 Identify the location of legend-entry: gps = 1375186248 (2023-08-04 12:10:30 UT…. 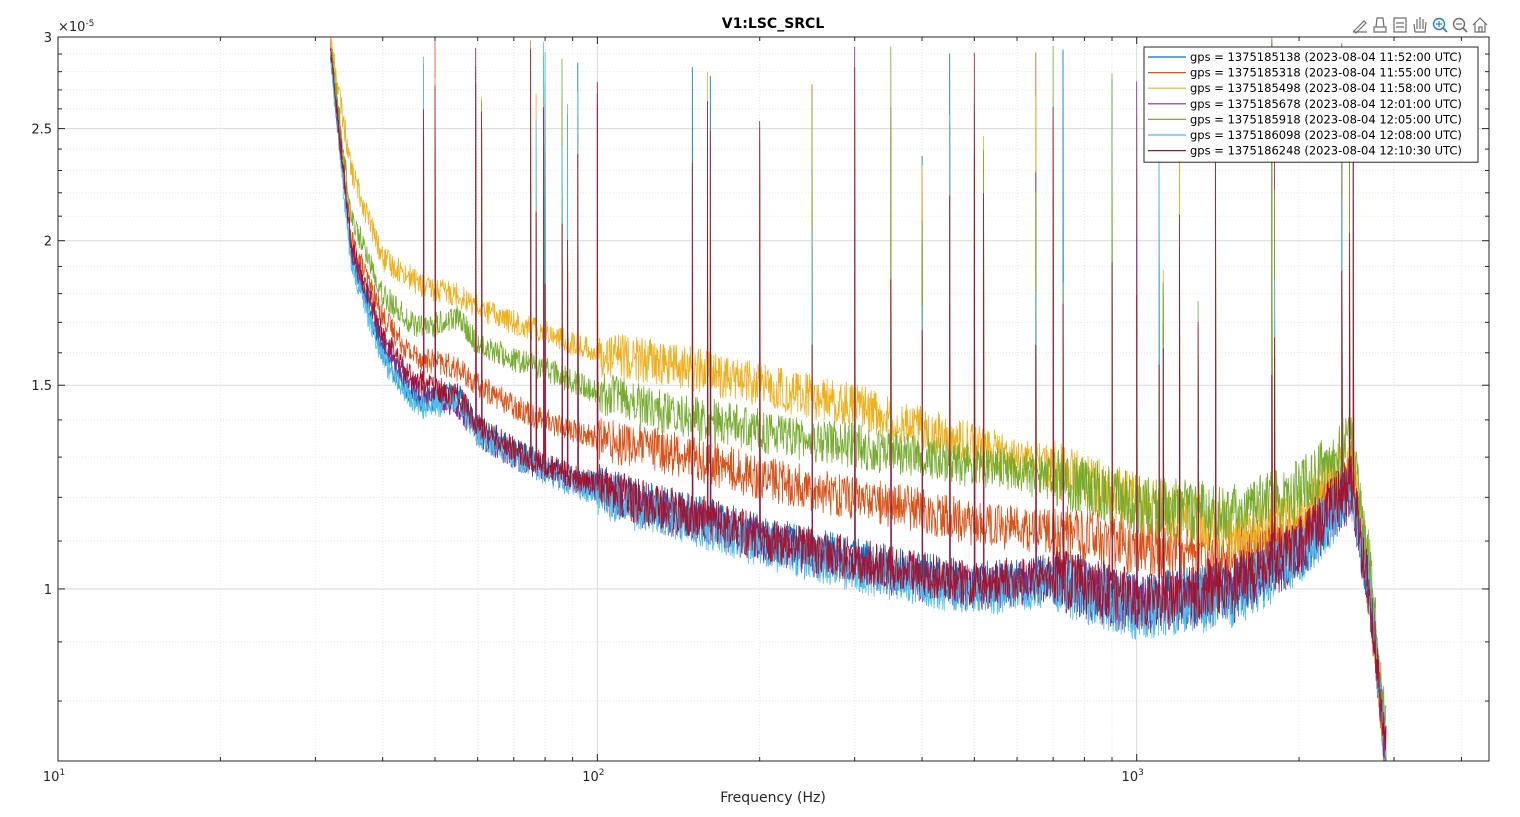
(1326, 151).